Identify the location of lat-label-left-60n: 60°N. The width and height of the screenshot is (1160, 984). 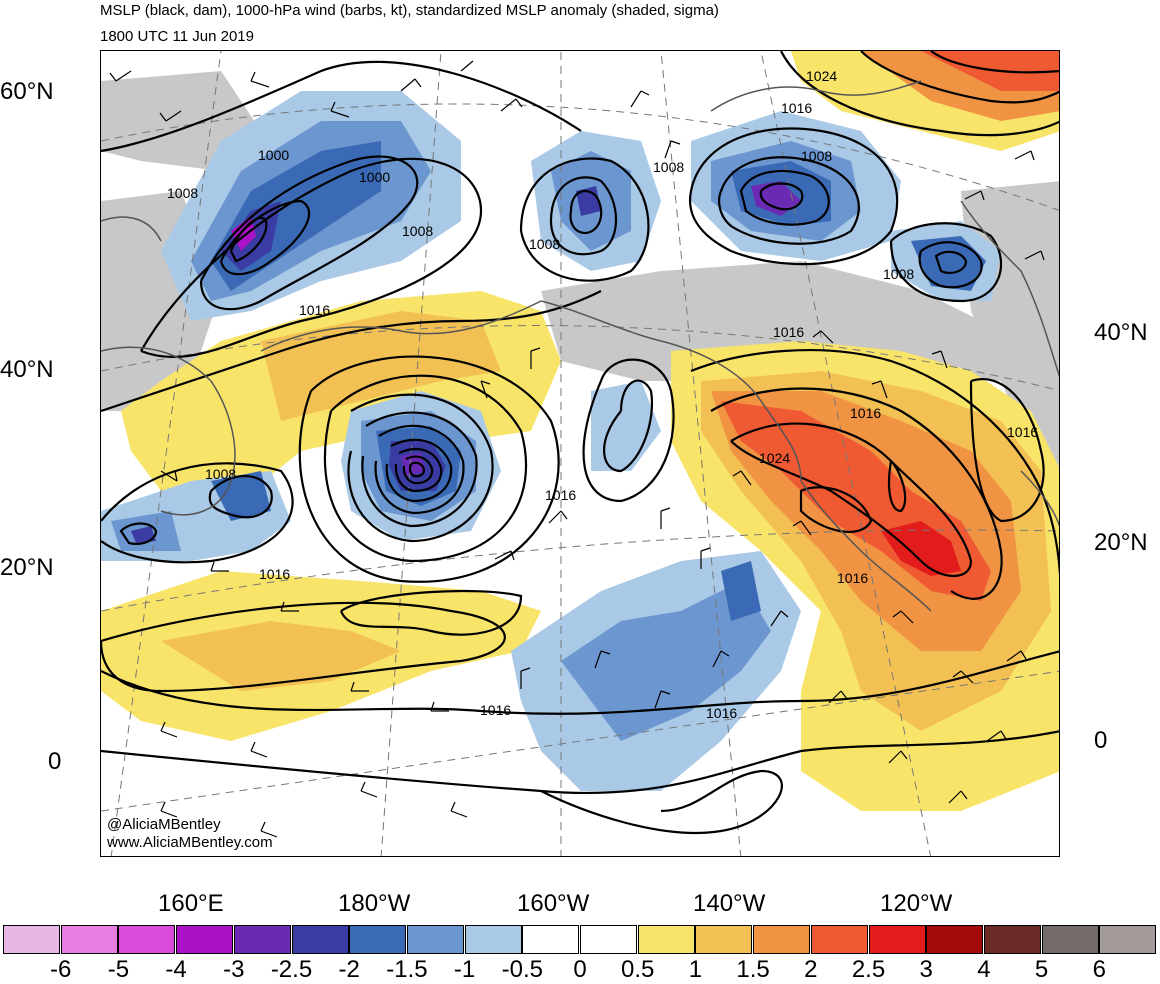
(27, 91).